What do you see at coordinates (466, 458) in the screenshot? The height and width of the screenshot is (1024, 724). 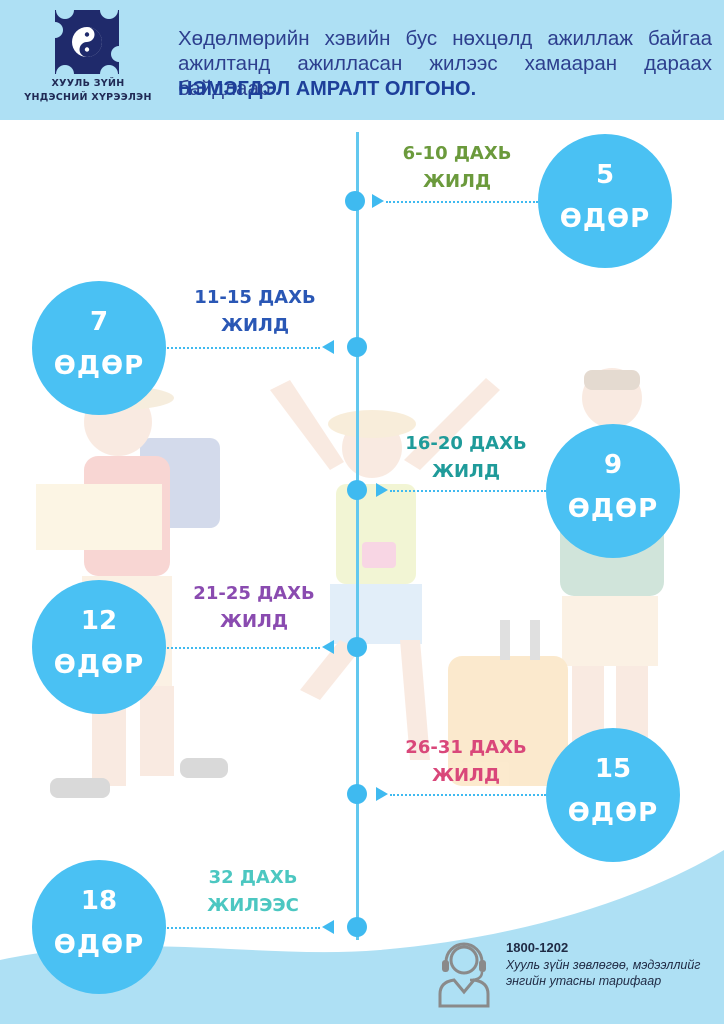 I see `item-label: 16-20 ДАХЬ ЖИЛД` at bounding box center [466, 458].